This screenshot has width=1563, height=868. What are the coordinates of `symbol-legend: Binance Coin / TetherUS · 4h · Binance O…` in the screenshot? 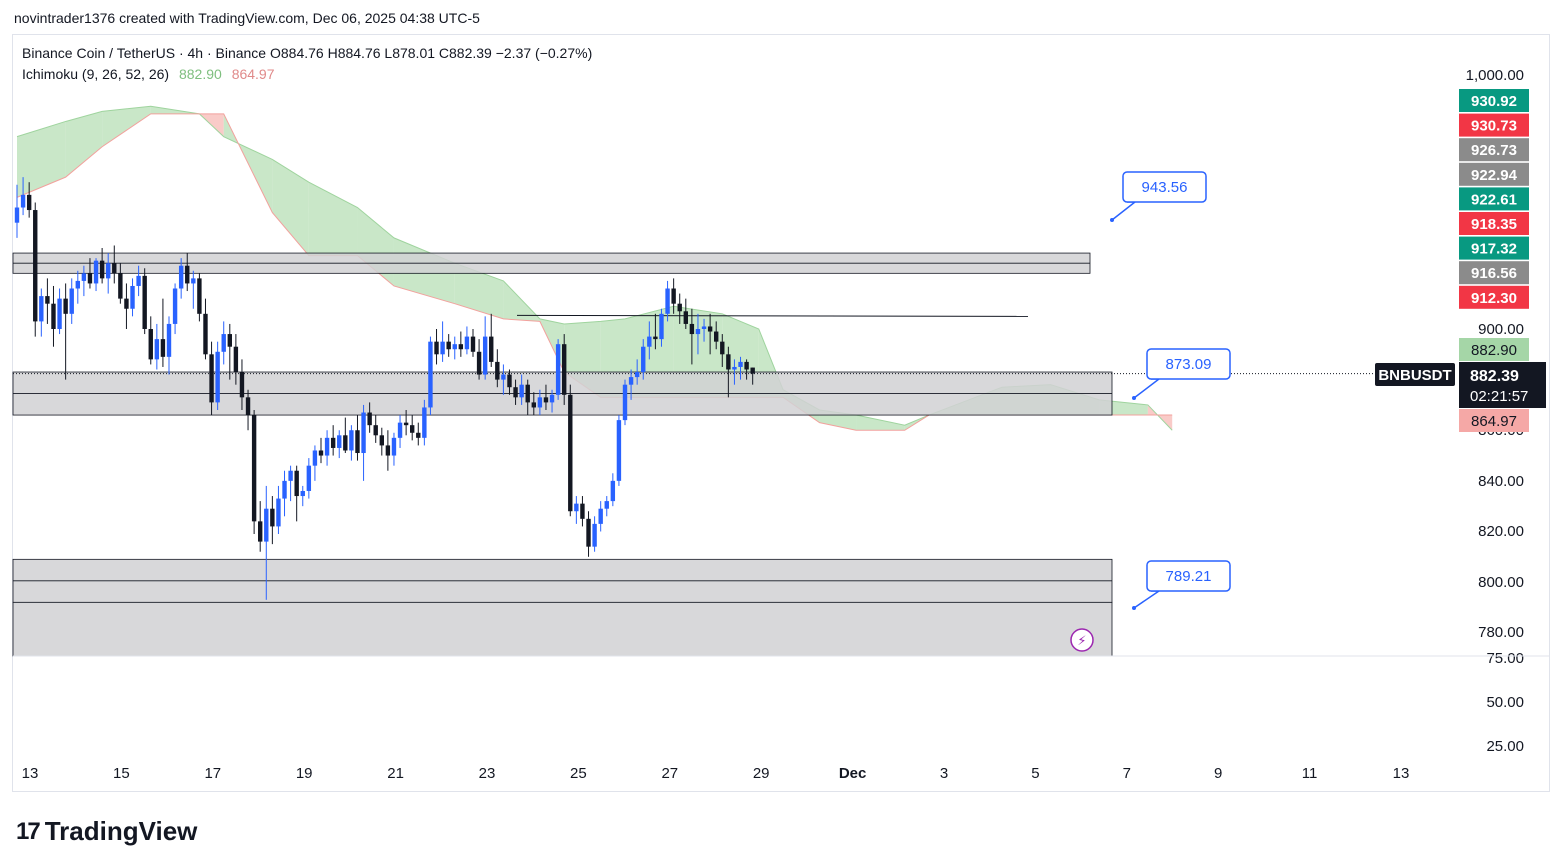 It's located at (307, 53).